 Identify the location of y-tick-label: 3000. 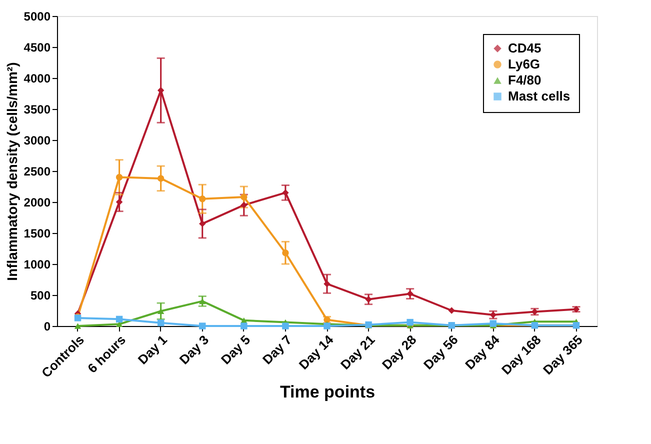
(37, 141).